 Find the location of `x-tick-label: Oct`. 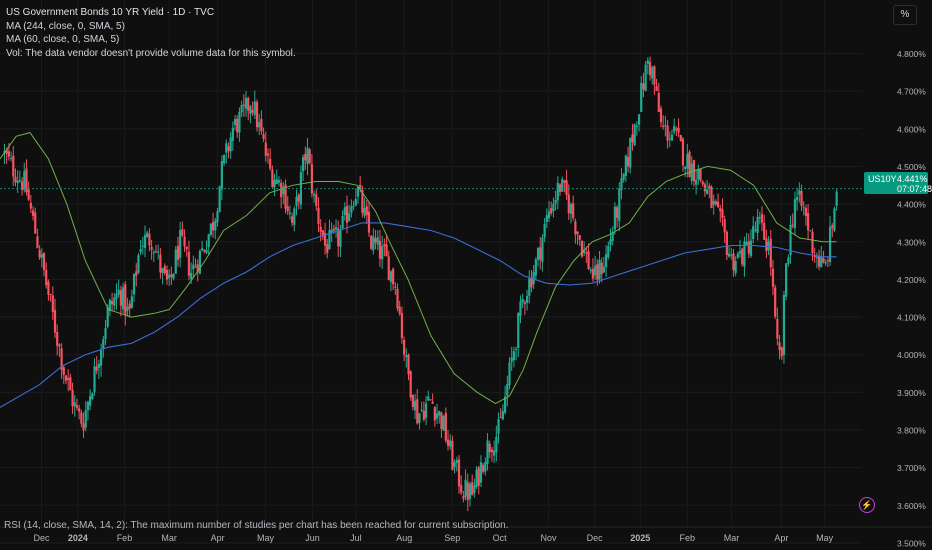

x-tick-label: Oct is located at coordinates (500, 538).